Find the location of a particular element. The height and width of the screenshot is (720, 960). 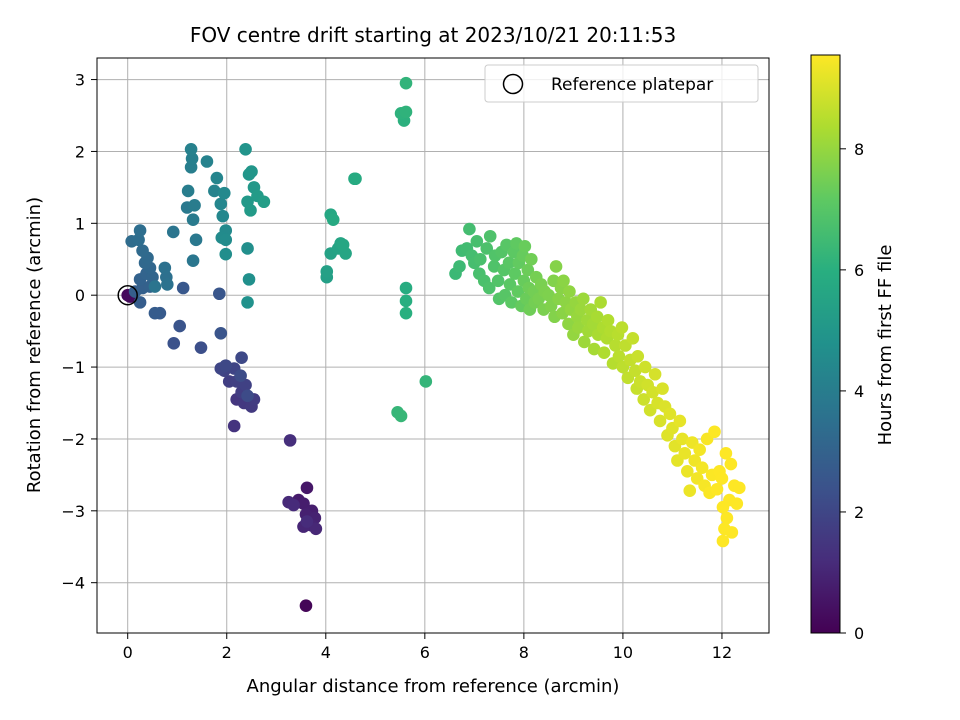

y-tick-label: −1 is located at coordinates (73, 367).